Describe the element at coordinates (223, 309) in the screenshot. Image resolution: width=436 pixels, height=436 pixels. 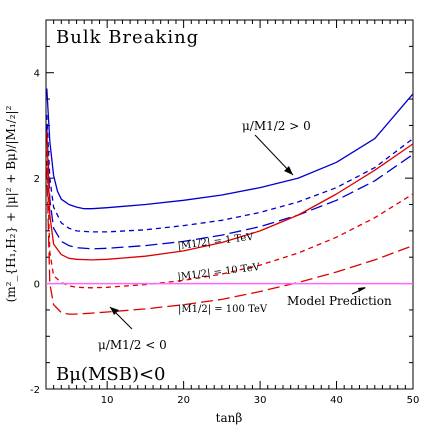
I see `annotation-m-100tev: |M1/2| = 100 TeV` at that location.